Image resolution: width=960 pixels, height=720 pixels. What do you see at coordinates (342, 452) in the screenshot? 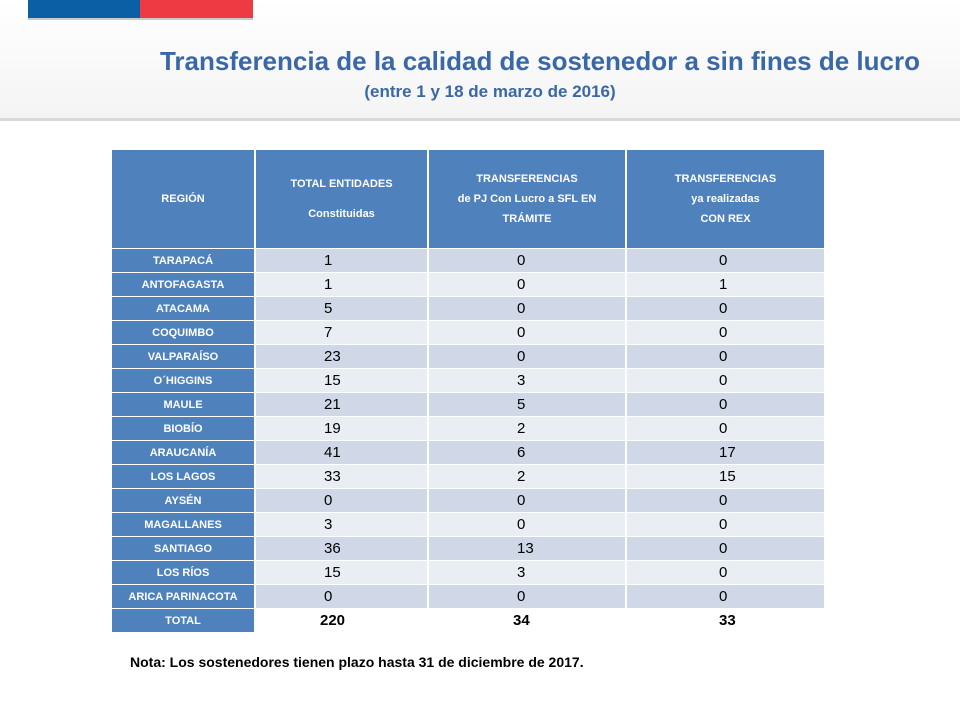
I see `total-cell: 41` at bounding box center [342, 452].